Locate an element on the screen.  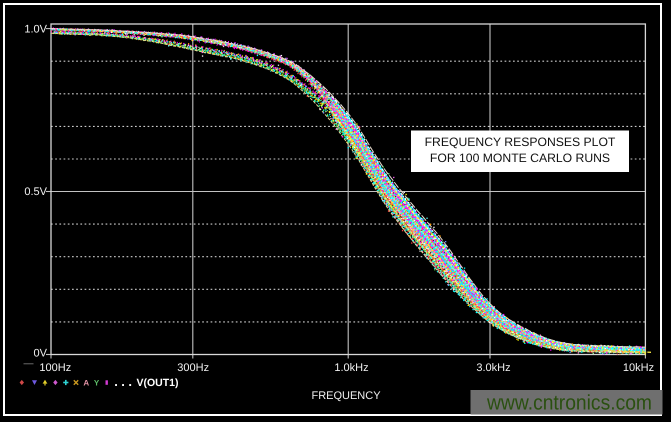
svg-text: FREQUENCY RESPONSES PLOT is located at coordinates (520, 142).